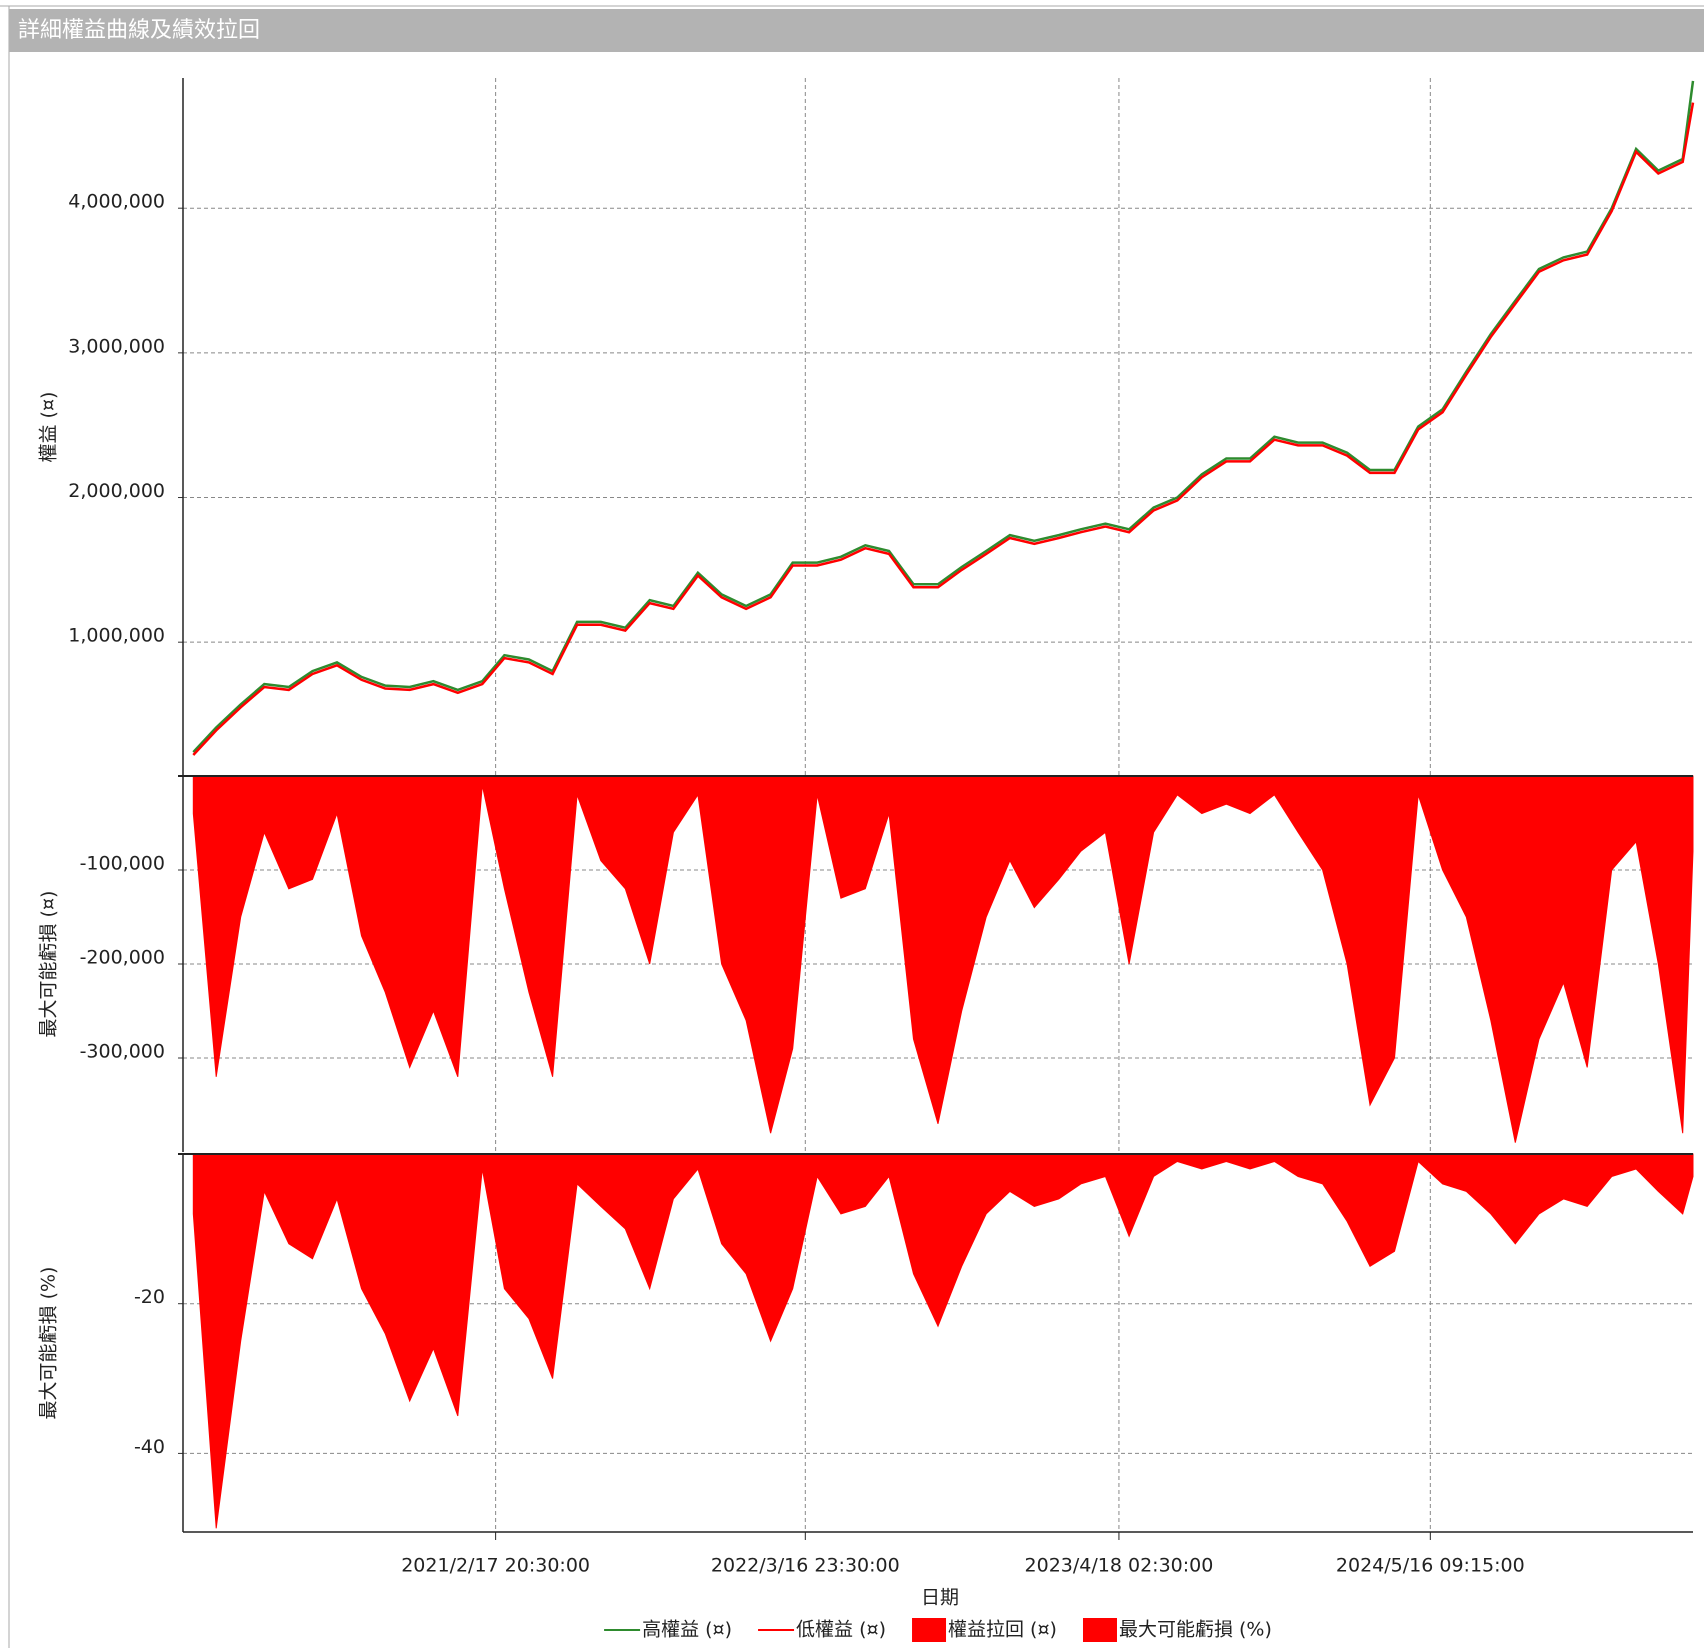 This screenshot has width=1704, height=1648. Describe the element at coordinates (856, 30) in the screenshot. I see `header-bar` at that location.